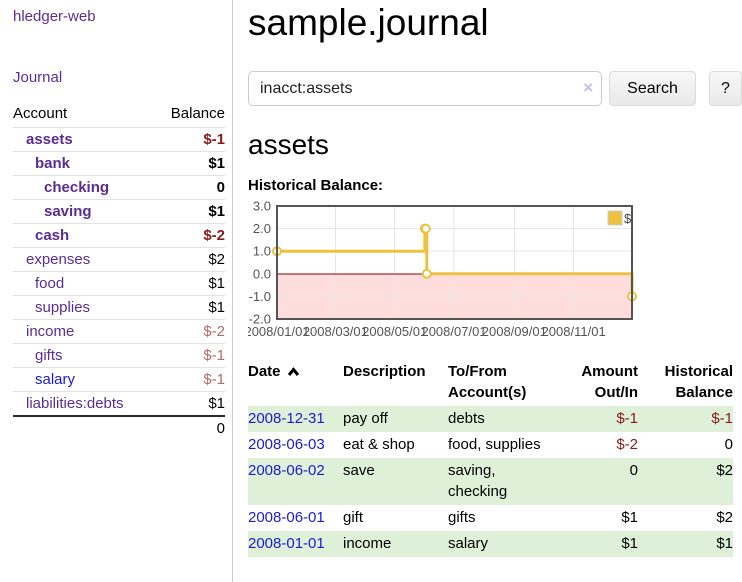 The image size is (742, 582). I want to click on register-header-accounts: To/From Account(s), so click(487, 382).